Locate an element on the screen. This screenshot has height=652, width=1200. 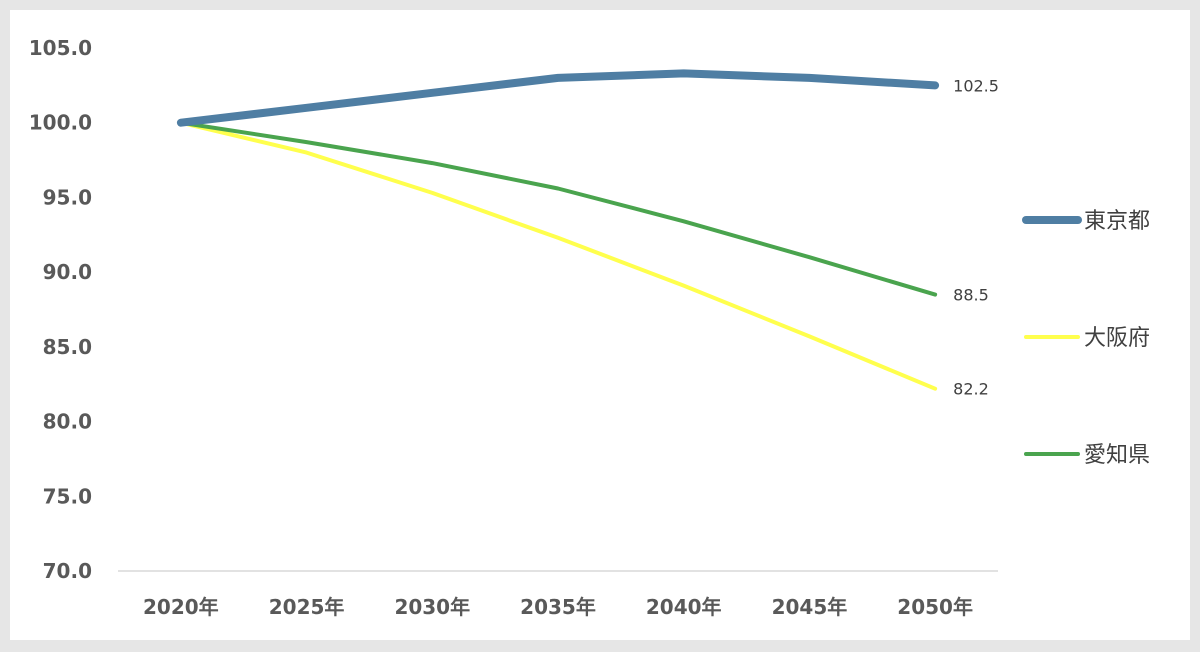
x-tick-label: 2045年 is located at coordinates (810, 607).